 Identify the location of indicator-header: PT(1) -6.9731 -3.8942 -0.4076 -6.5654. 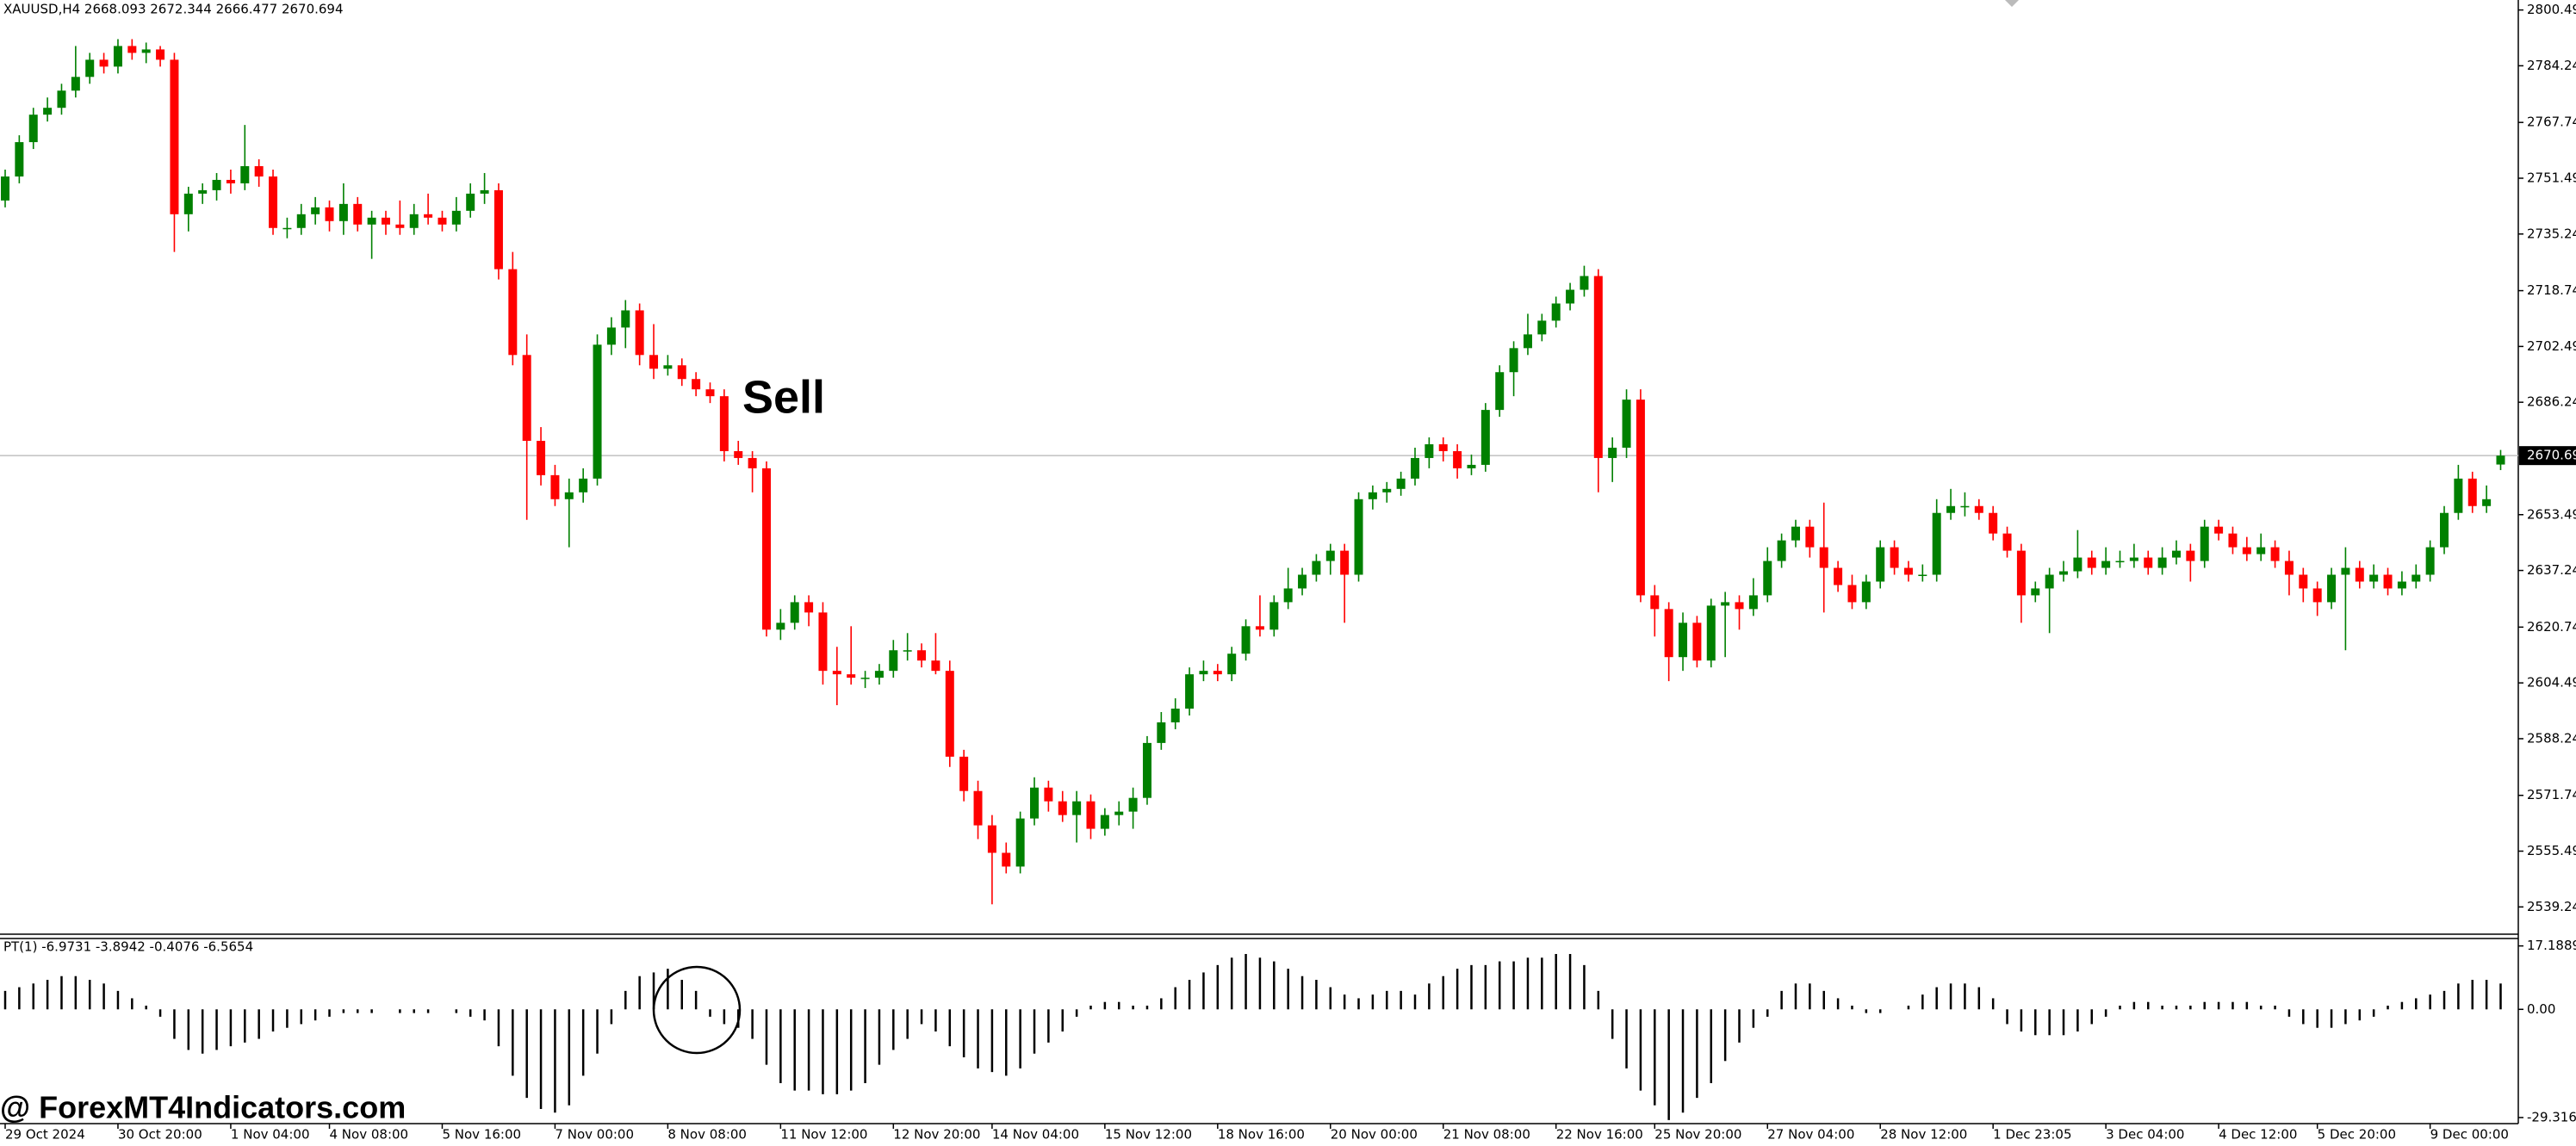
(128, 947).